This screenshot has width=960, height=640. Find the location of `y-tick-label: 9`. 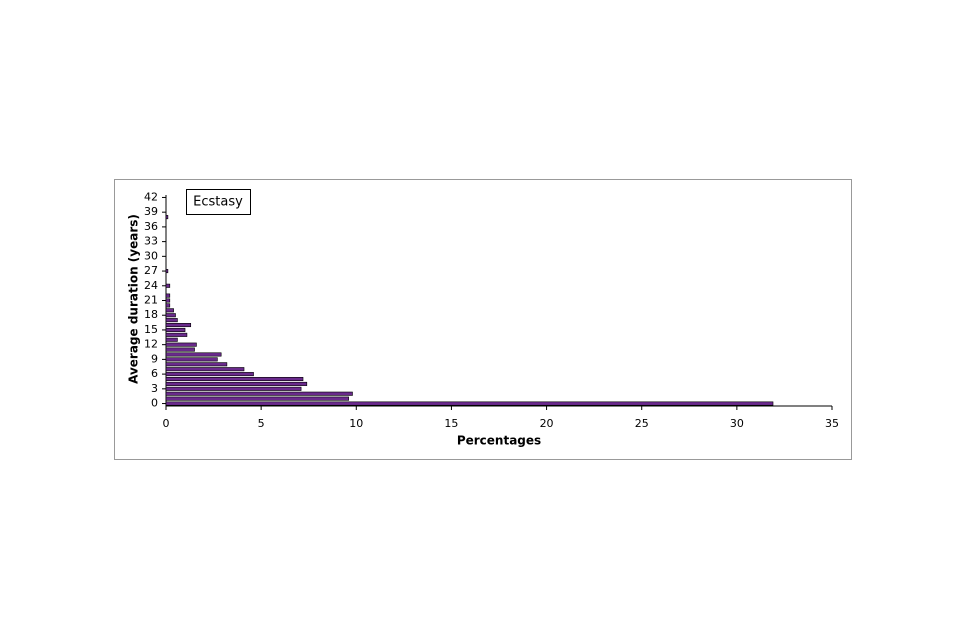

y-tick-label: 9 is located at coordinates (154, 358).